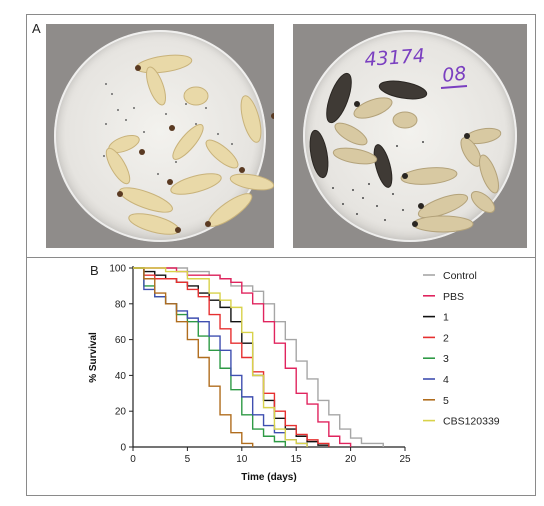 The height and width of the screenshot is (506, 544). I want to click on series-line-pbs, so click(242, 357).